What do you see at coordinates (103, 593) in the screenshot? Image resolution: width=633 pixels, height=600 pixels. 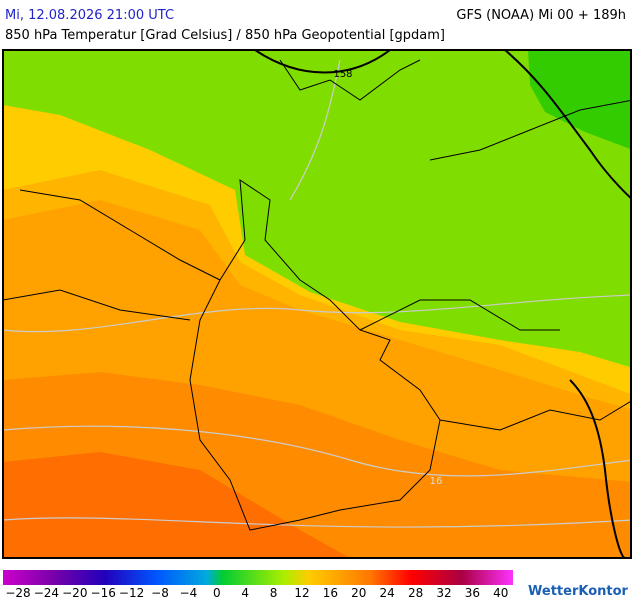 I see `legend-label: −16` at bounding box center [103, 593].